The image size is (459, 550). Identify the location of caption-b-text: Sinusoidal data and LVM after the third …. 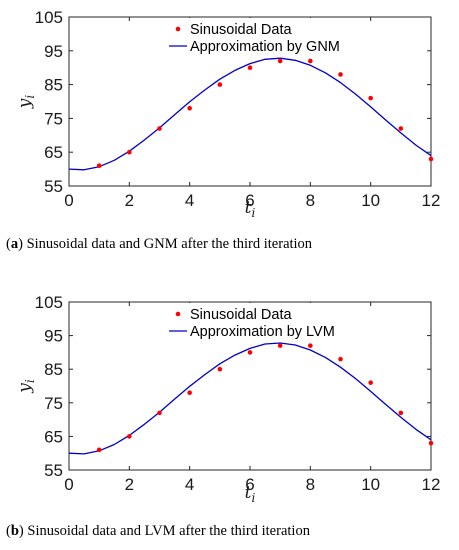
(166, 531).